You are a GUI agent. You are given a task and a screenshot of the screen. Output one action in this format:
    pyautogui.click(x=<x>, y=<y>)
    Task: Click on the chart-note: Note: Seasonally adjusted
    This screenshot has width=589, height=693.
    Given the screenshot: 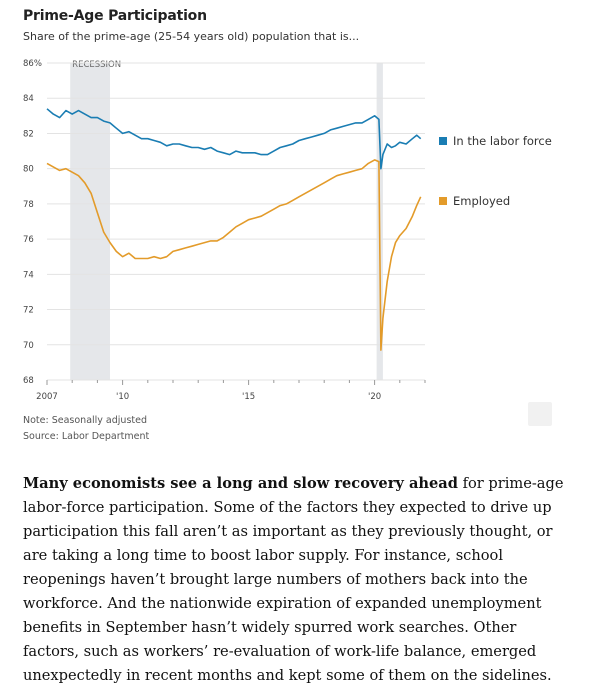 What is the action you would take?
    pyautogui.click(x=85, y=420)
    